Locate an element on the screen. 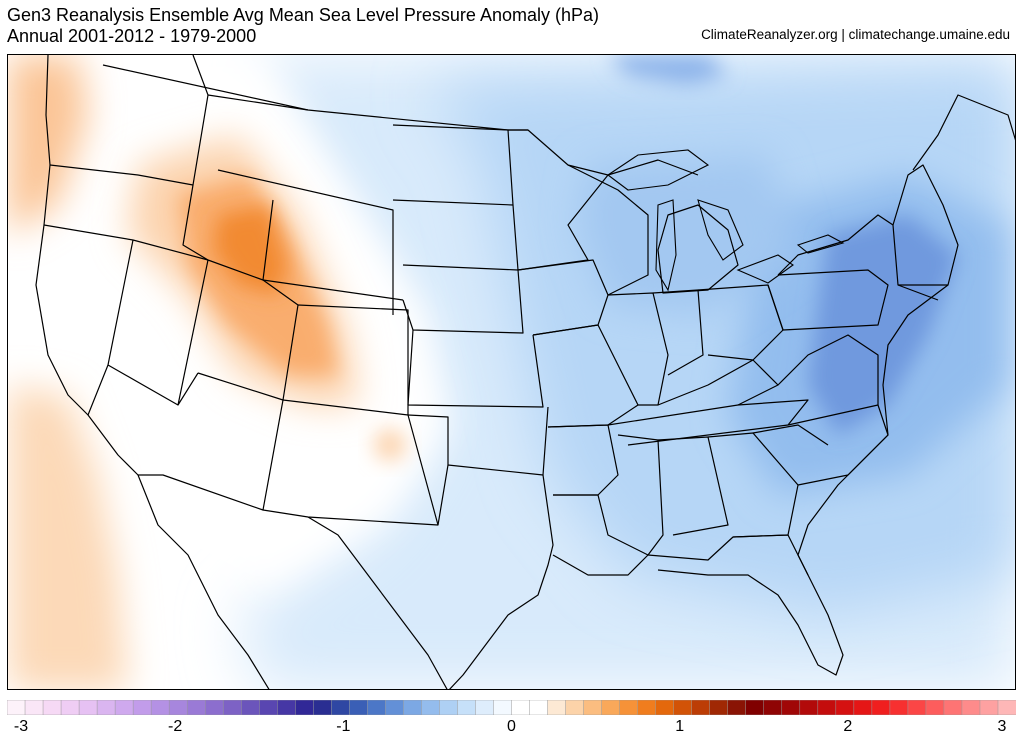  map-subtitle: Annual 2001-2012 - 1979-2000 is located at coordinates (132, 36).